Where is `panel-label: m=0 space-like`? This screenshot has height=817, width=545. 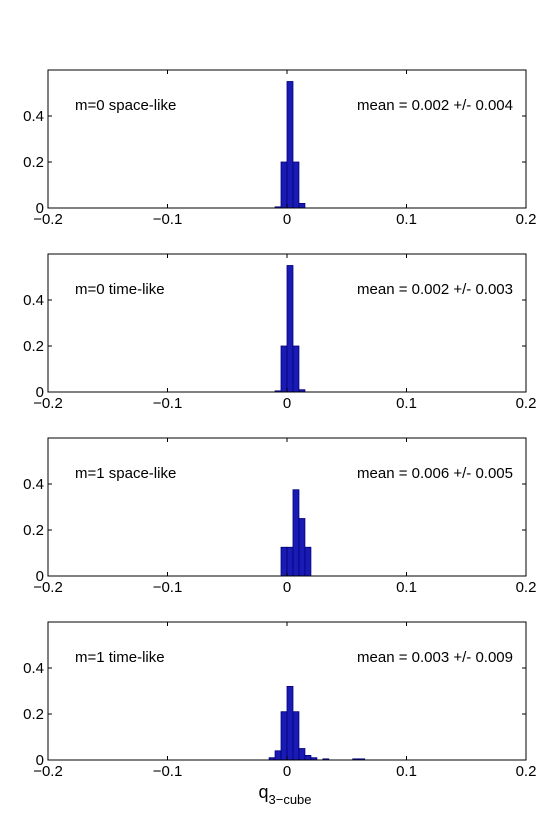 panel-label: m=0 space-like is located at coordinates (125, 105).